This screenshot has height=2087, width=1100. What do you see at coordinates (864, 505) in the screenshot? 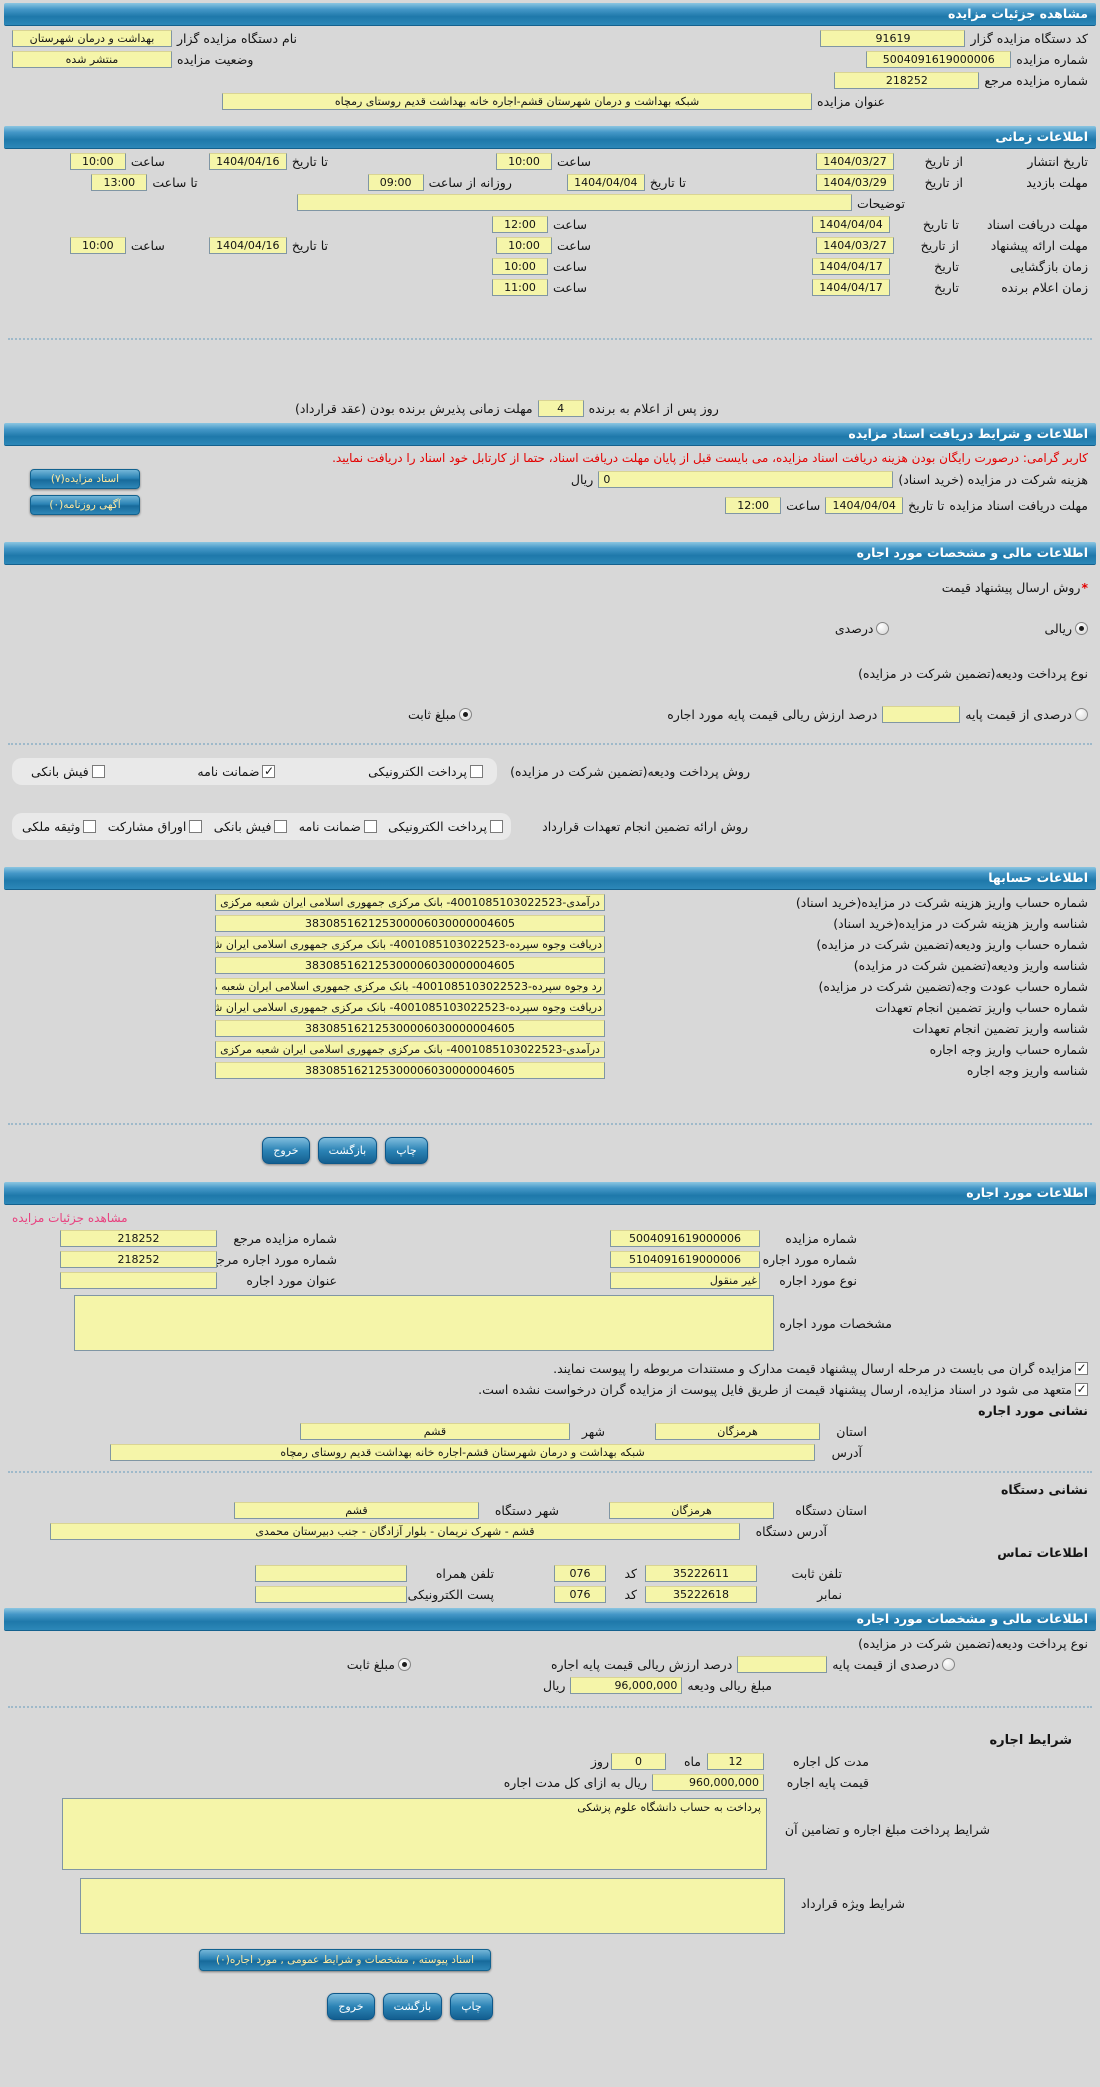
I see `docs-receive-date-input: 1404/04/04` at bounding box center [864, 505].